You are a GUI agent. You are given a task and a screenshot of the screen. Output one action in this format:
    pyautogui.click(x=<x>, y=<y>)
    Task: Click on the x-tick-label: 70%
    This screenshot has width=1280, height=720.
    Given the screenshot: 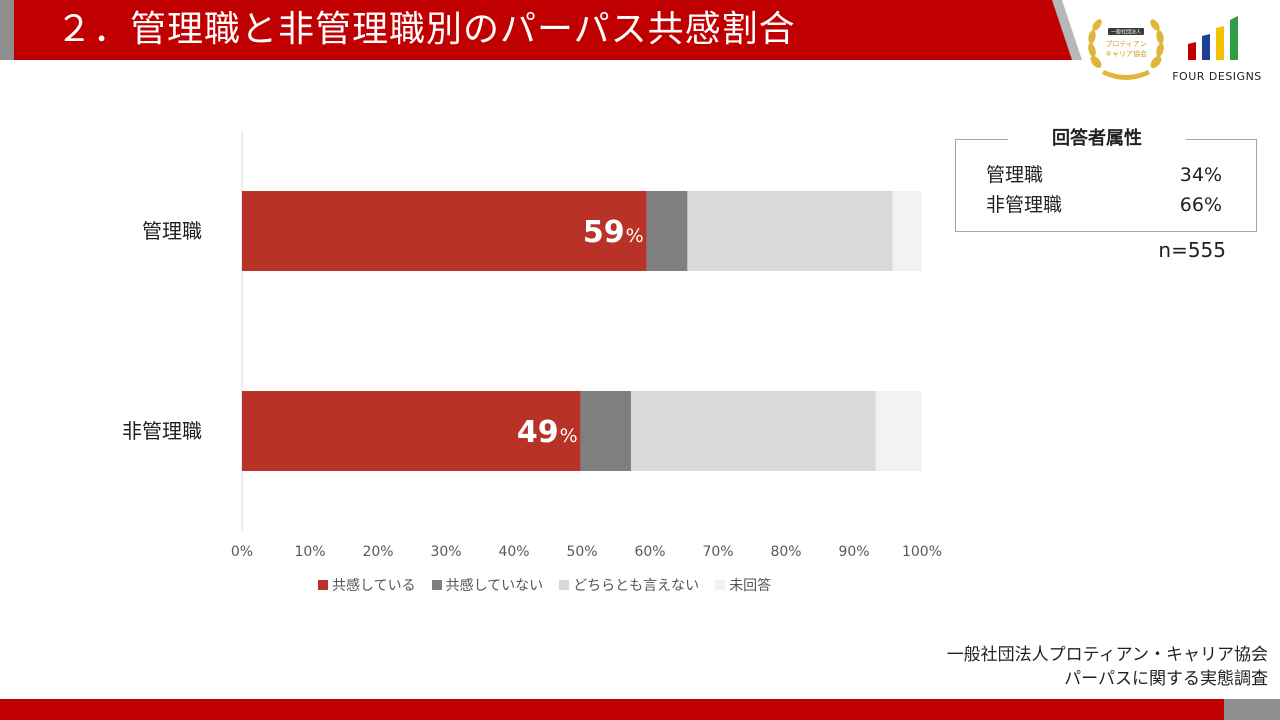 What is the action you would take?
    pyautogui.click(x=717, y=552)
    